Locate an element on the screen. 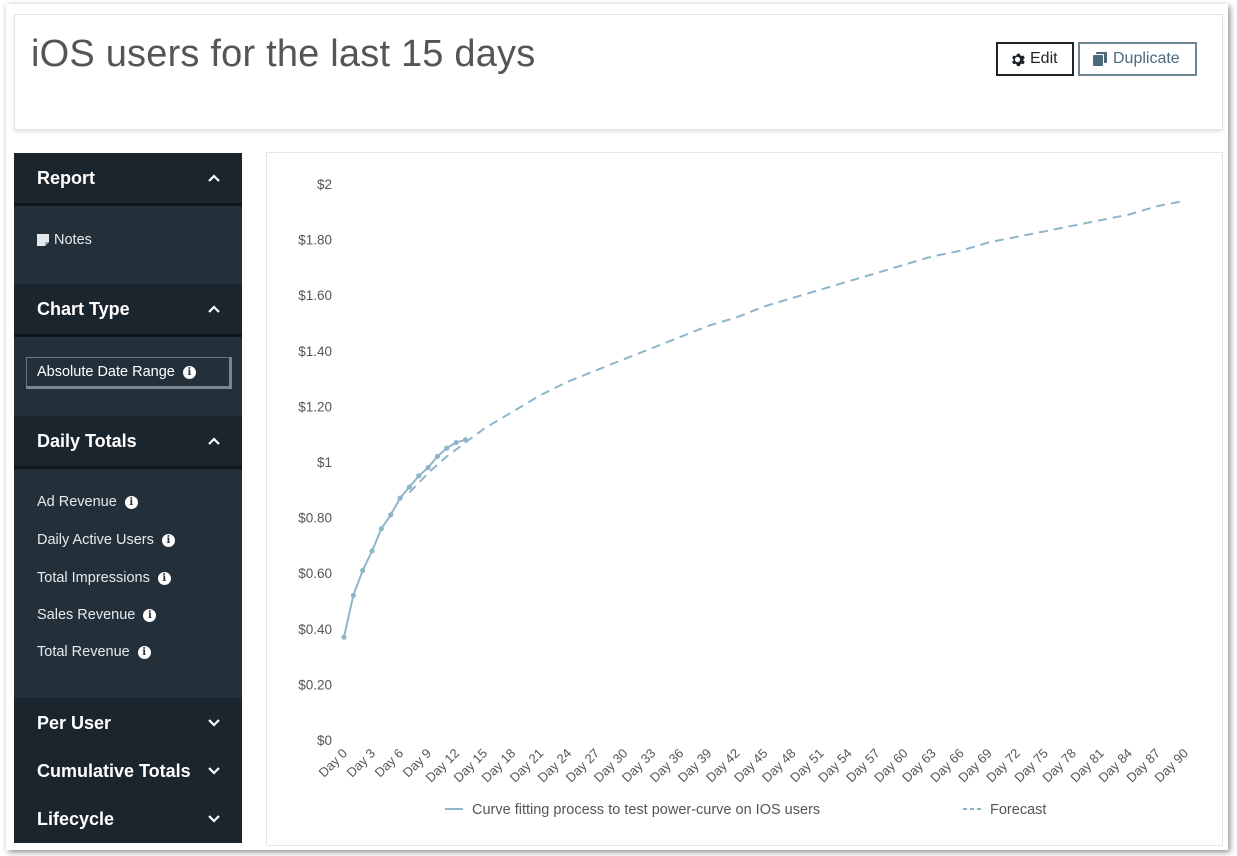 The height and width of the screenshot is (856, 1237). x-tick-label: Day 6 is located at coordinates (389, 763).